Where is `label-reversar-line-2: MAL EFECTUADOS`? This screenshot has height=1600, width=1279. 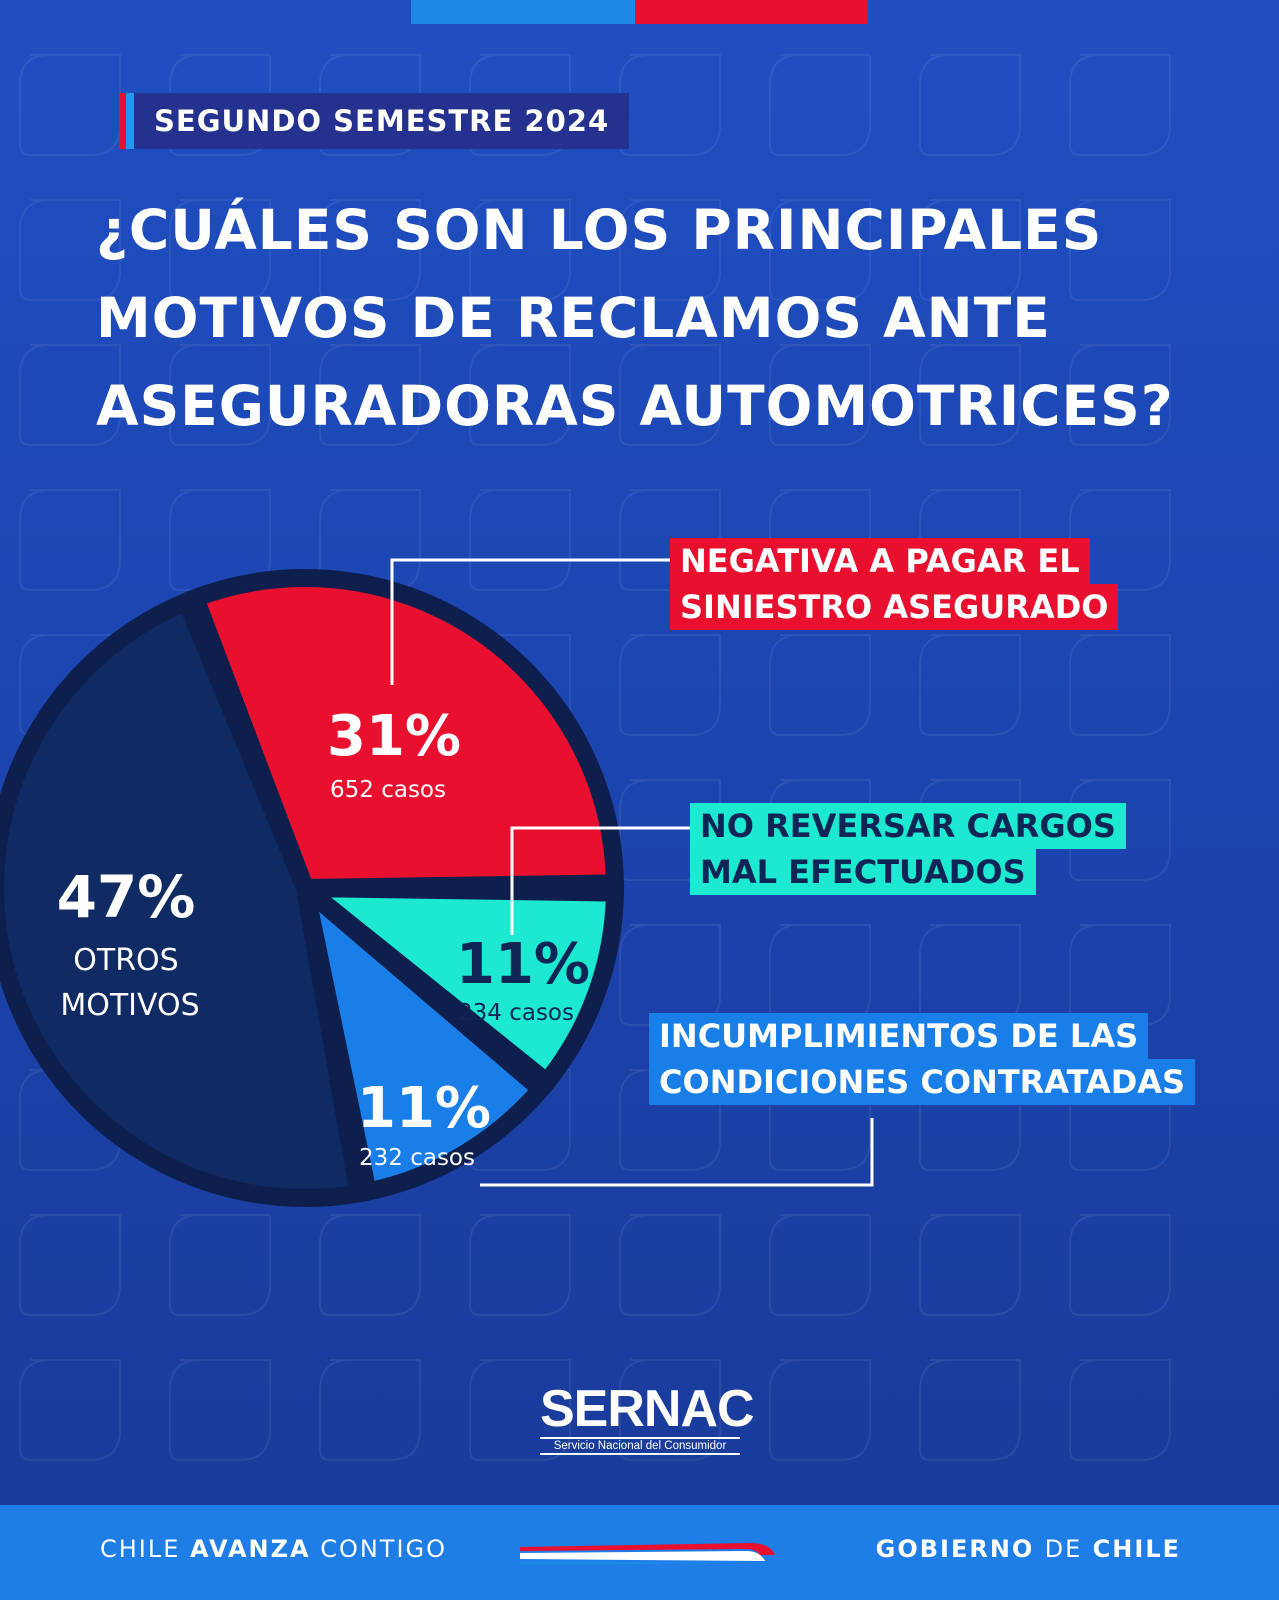 label-reversar-line-2: MAL EFECTUADOS is located at coordinates (863, 872).